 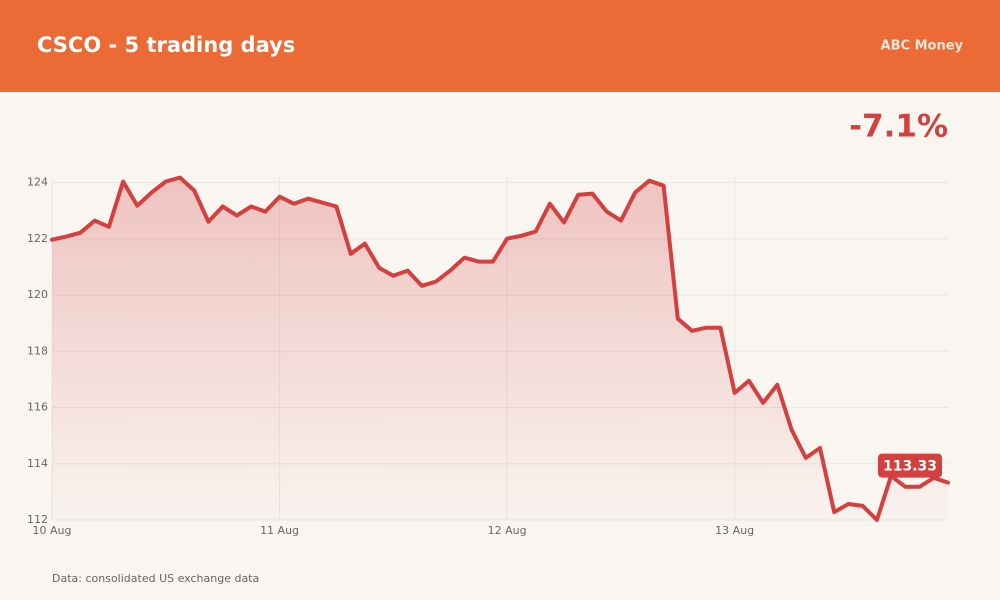 What do you see at coordinates (37, 238) in the screenshot?
I see `y-tick-label: 122` at bounding box center [37, 238].